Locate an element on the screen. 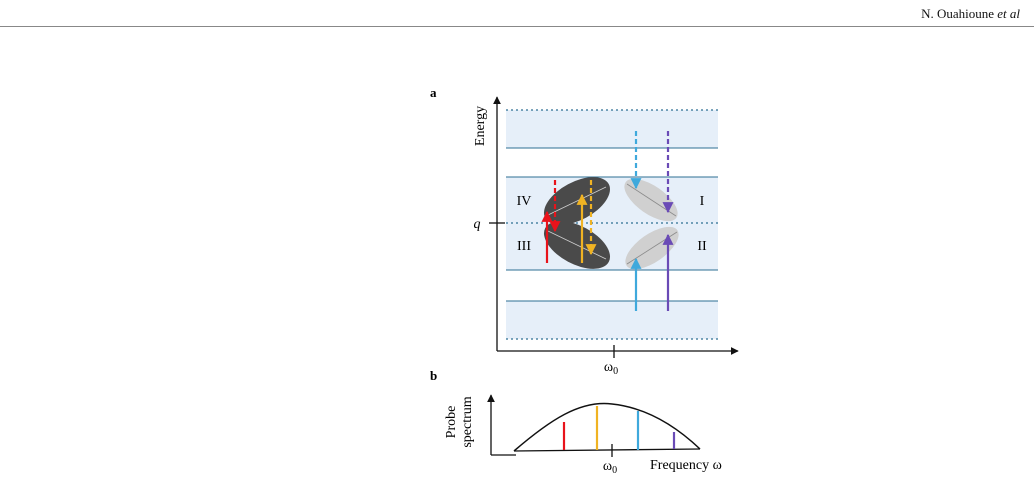 This screenshot has height=481, width=1034. header-rule is located at coordinates (517, 26).